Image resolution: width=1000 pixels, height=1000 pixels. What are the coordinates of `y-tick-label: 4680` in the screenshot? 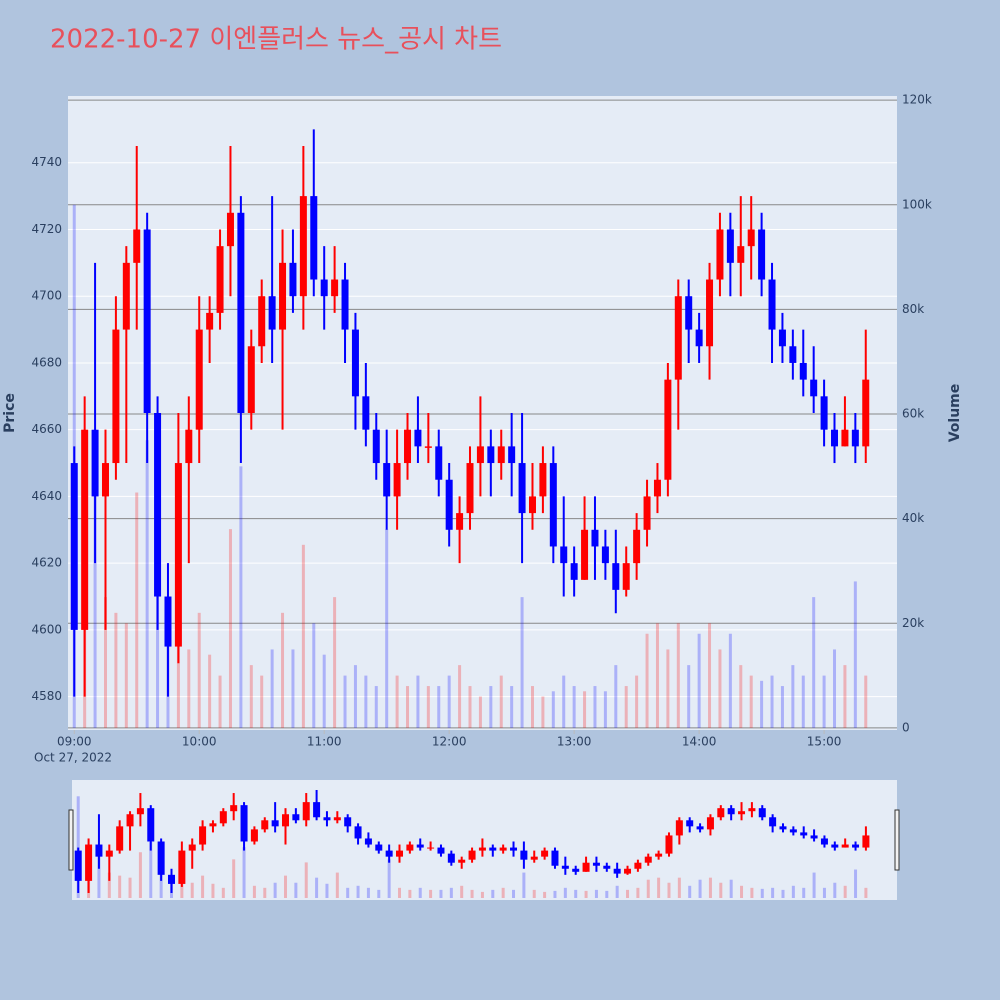 It's located at (46, 362).